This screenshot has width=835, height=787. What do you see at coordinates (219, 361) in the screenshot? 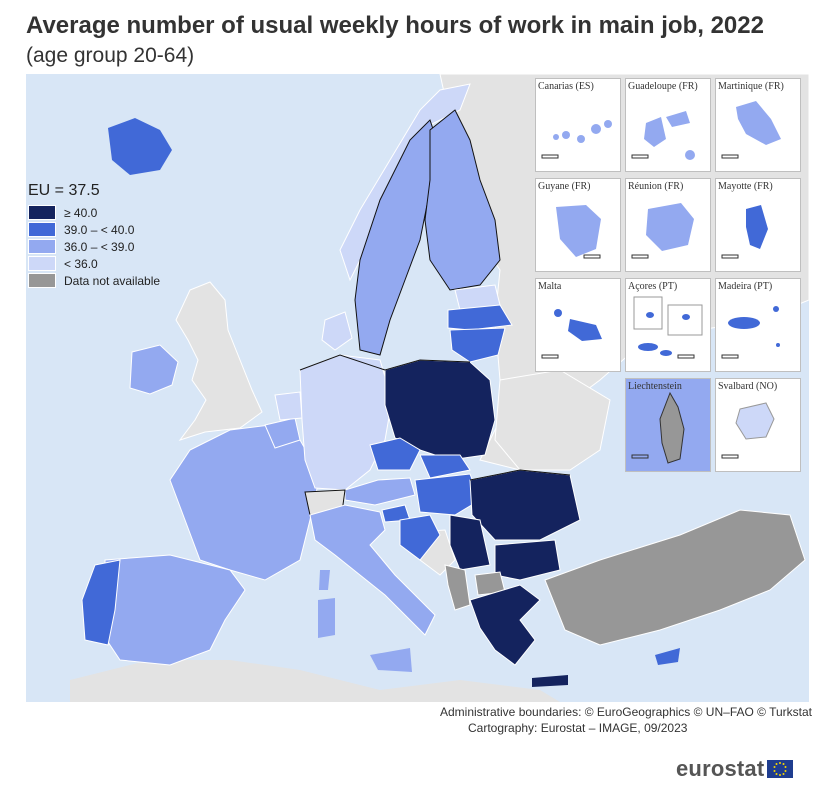
I see `region-uk` at bounding box center [219, 361].